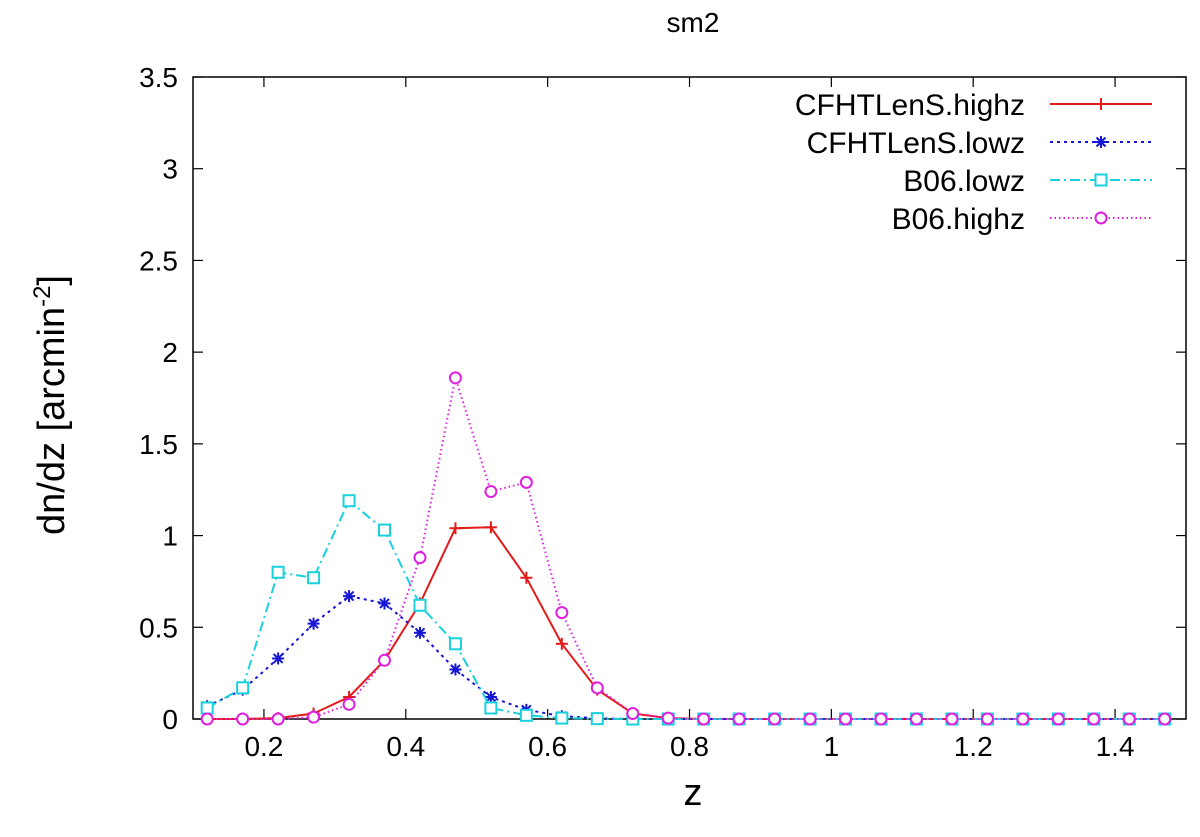  I want to click on y-axis-title-tail: ], so click(52, 280).